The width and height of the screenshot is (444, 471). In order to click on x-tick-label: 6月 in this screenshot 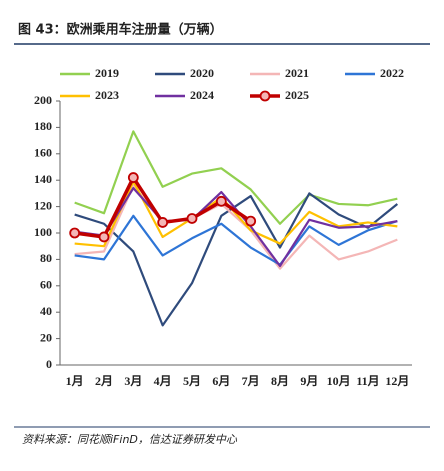, I will do `click(221, 381)`.